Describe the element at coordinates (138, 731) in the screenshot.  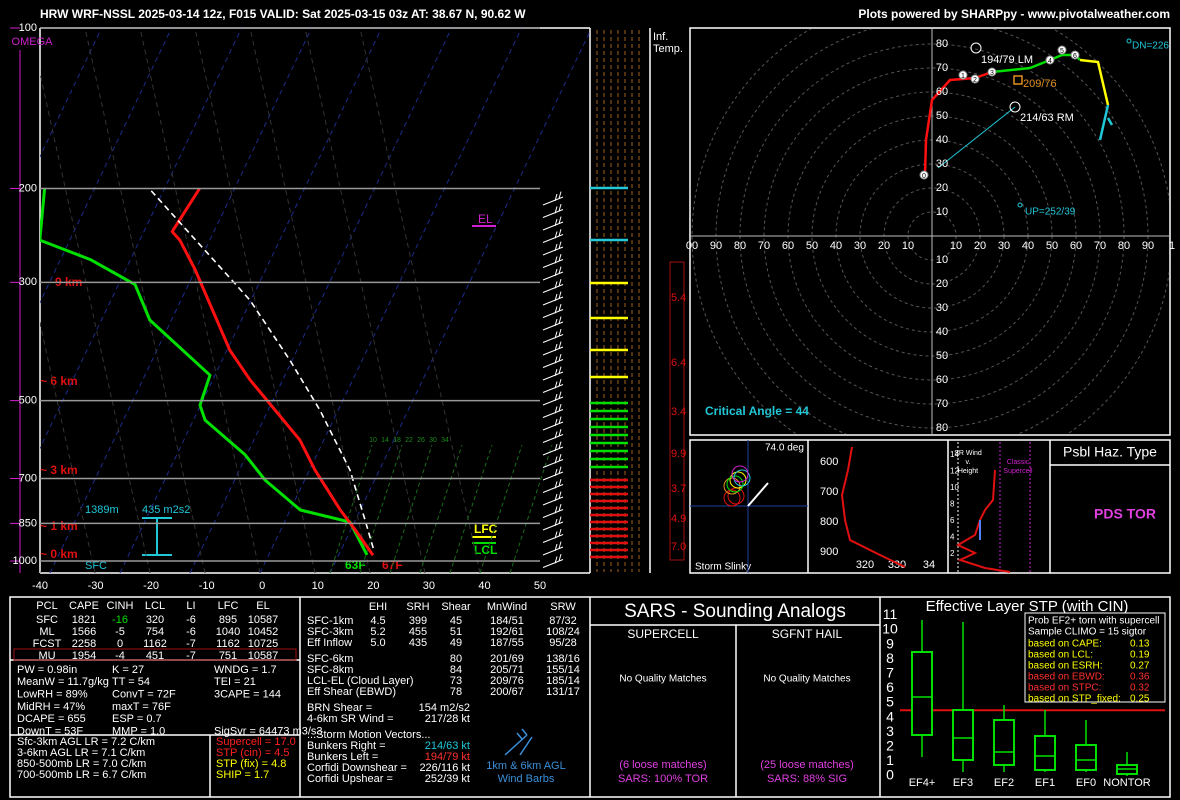
I see `index: MMP = 1.0` at that location.